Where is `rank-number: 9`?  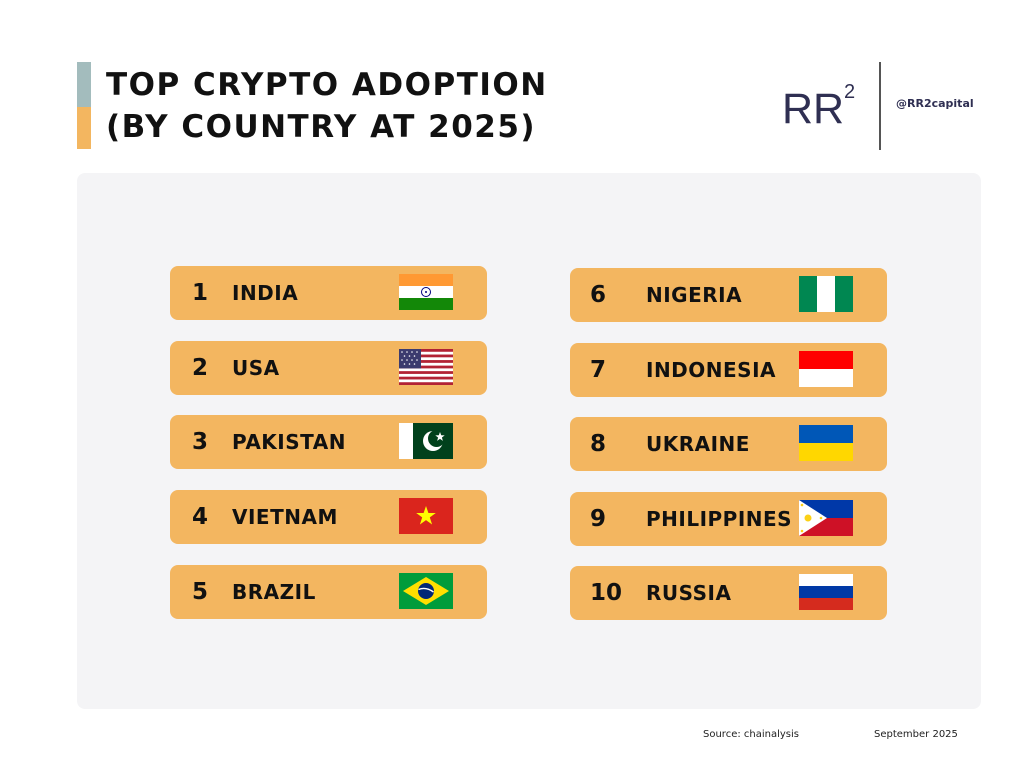 rank-number: 9 is located at coordinates (598, 519).